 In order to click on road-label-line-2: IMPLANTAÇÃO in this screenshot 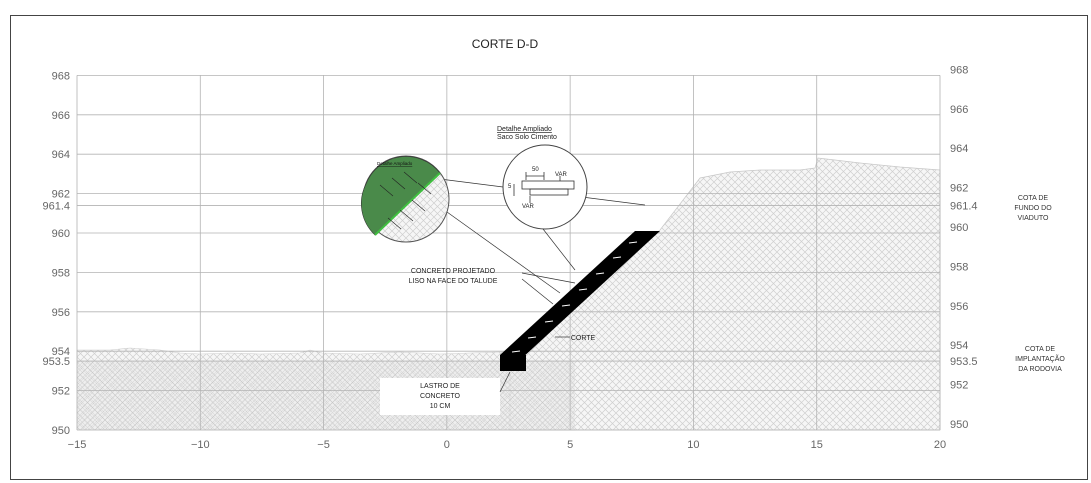, I will do `click(1040, 358)`.